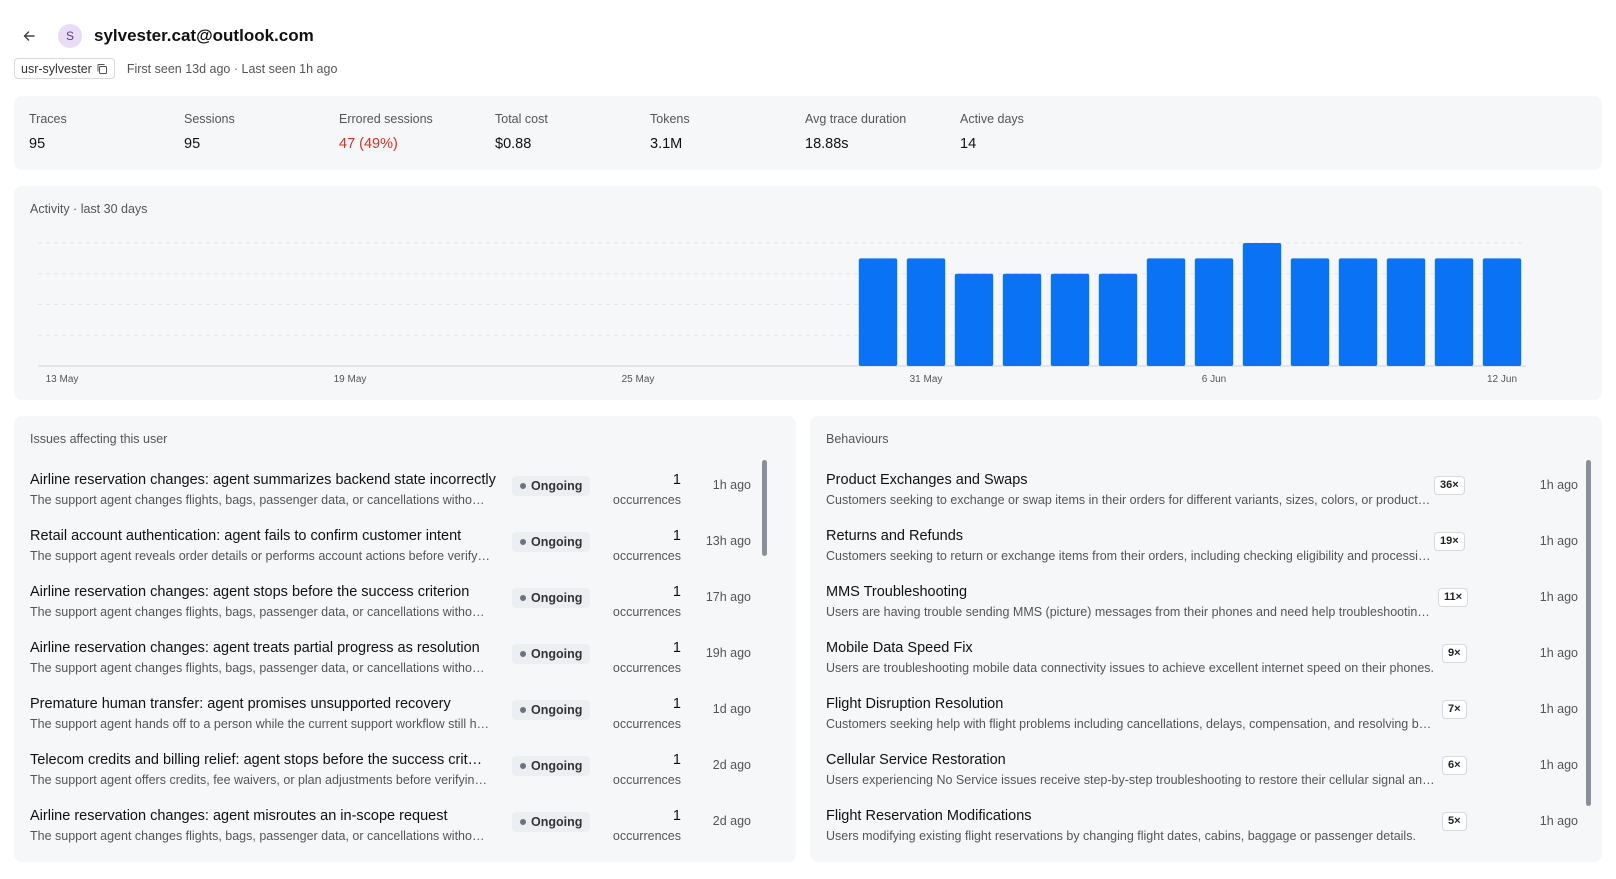 Image resolution: width=1616 pixels, height=879 pixels. Describe the element at coordinates (89, 209) in the screenshot. I see `activity-title: Activity · last 30 days` at that location.